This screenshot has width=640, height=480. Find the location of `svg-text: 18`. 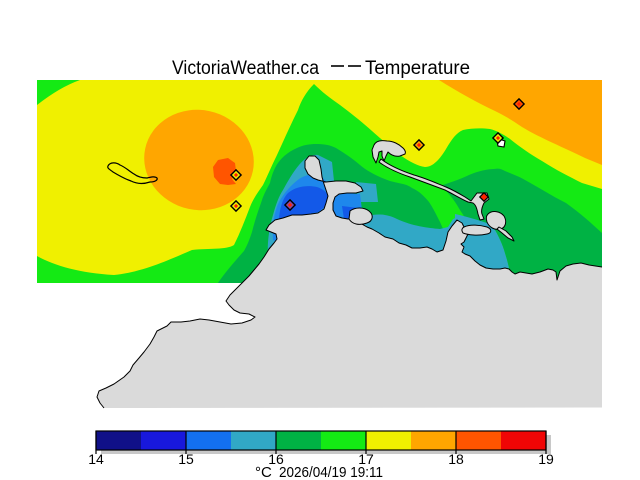

svg-text: 18 is located at coordinates (456, 459).